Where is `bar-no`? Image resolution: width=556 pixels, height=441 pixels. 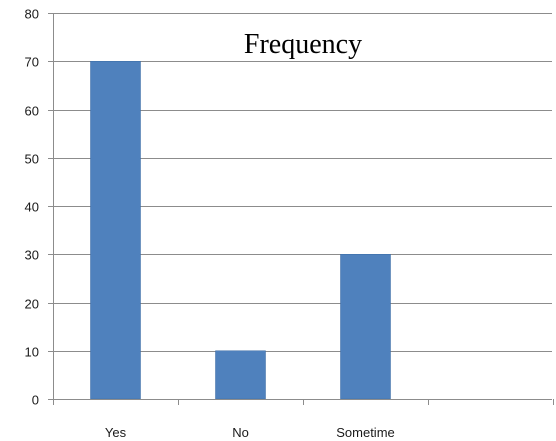
bar-no is located at coordinates (240, 375).